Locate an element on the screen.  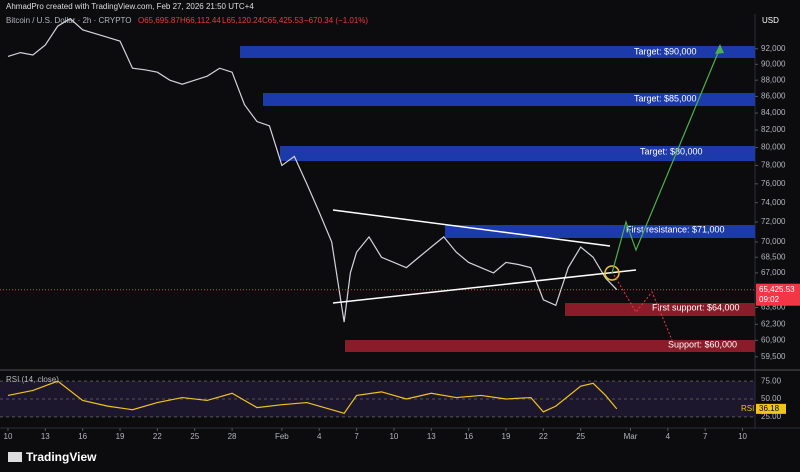
zone-label: Target: $80,000 is located at coordinates (671, 151).